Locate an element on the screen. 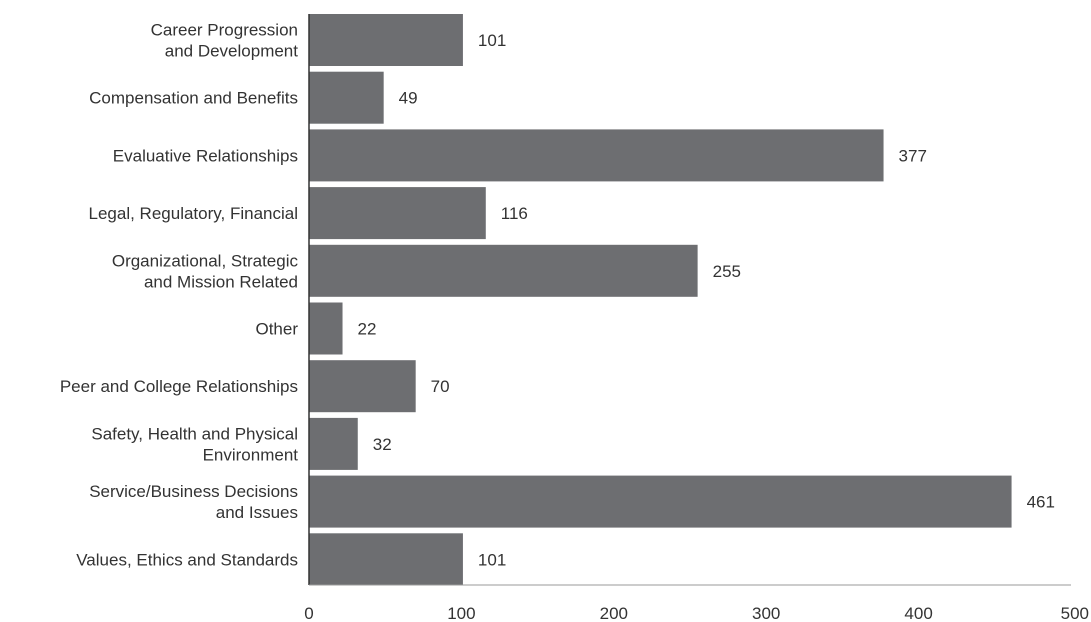 The width and height of the screenshot is (1091, 622). x-tick-label: 400 is located at coordinates (918, 613).